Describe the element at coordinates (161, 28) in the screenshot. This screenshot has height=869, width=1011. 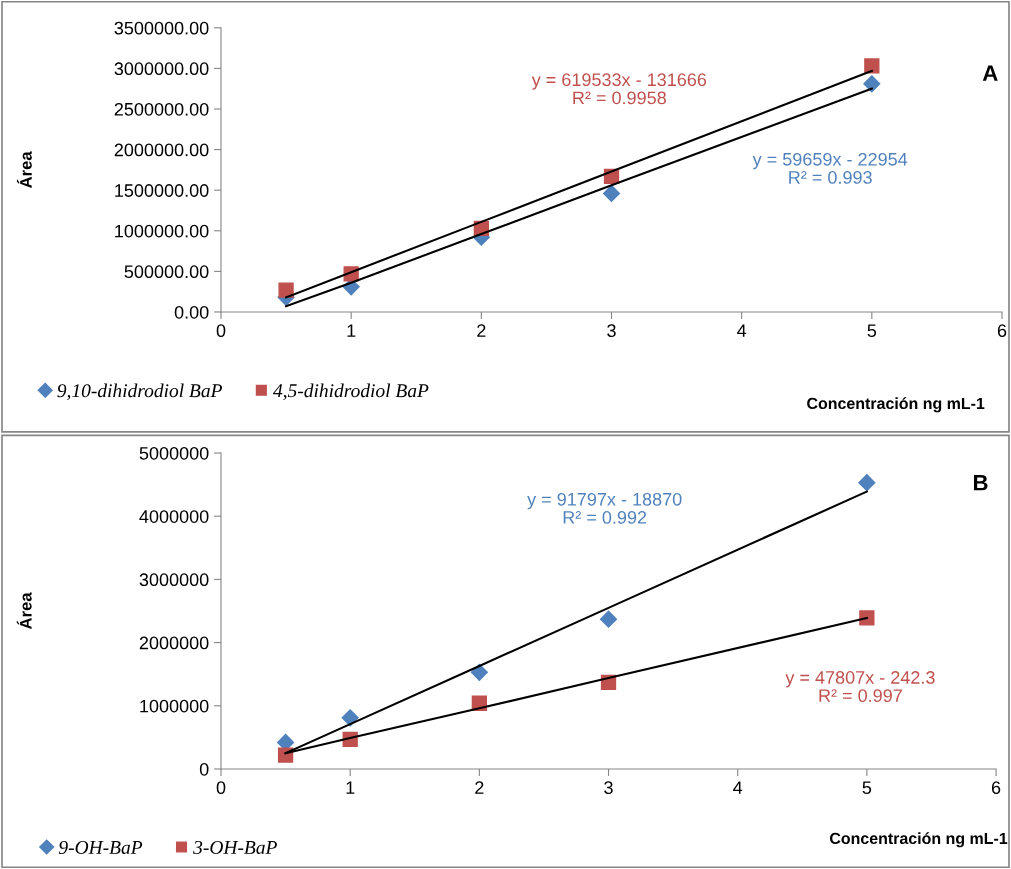
I see `y-tick-label: 3500000.00` at that location.